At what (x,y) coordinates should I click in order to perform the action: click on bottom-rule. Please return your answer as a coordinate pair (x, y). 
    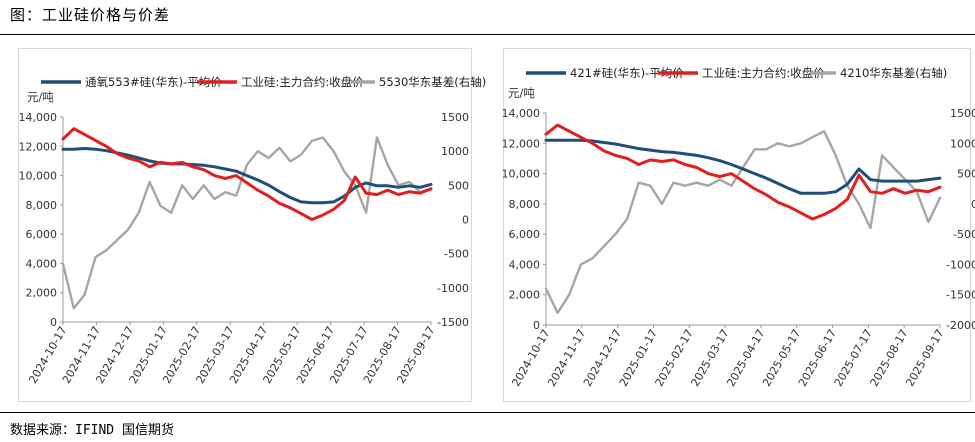
    Looking at the image, I should click on (487, 412).